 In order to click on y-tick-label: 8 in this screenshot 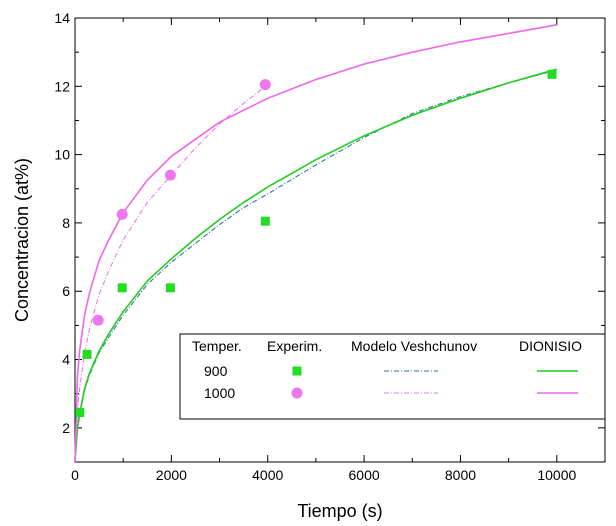, I will do `click(66, 223)`.